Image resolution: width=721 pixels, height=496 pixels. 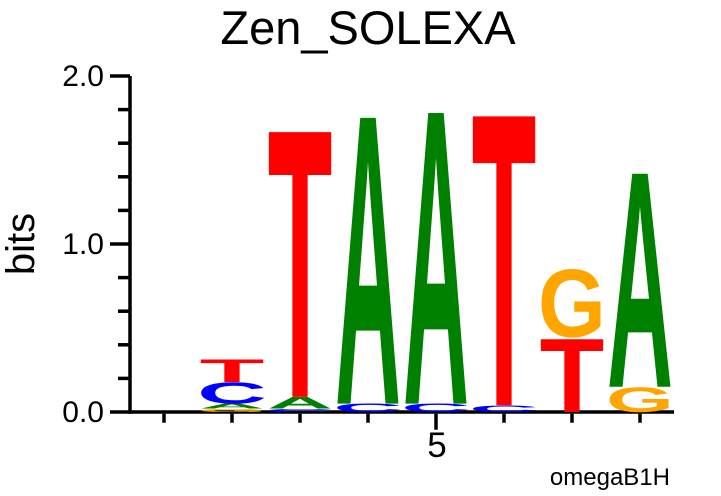 I want to click on logo-letter-C-pos3: C, so click(x=300, y=410).